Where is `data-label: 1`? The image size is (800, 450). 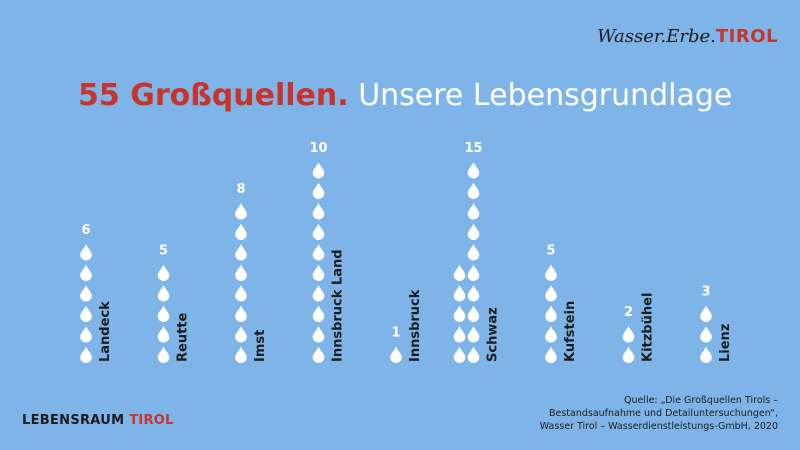
data-label: 1 is located at coordinates (395, 333).